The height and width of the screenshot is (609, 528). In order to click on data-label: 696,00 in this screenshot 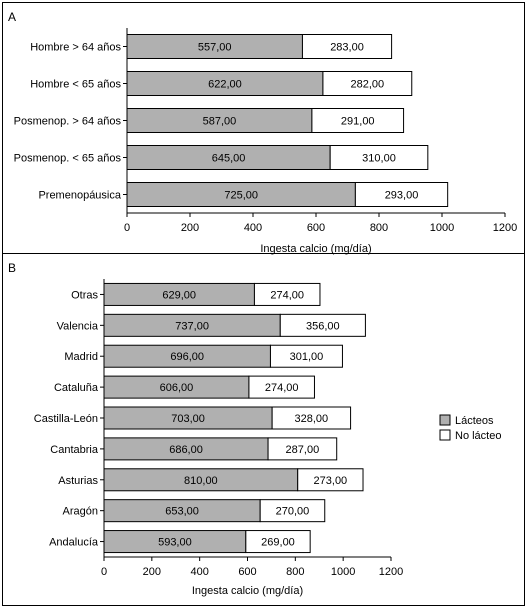, I will do `click(187, 357)`.